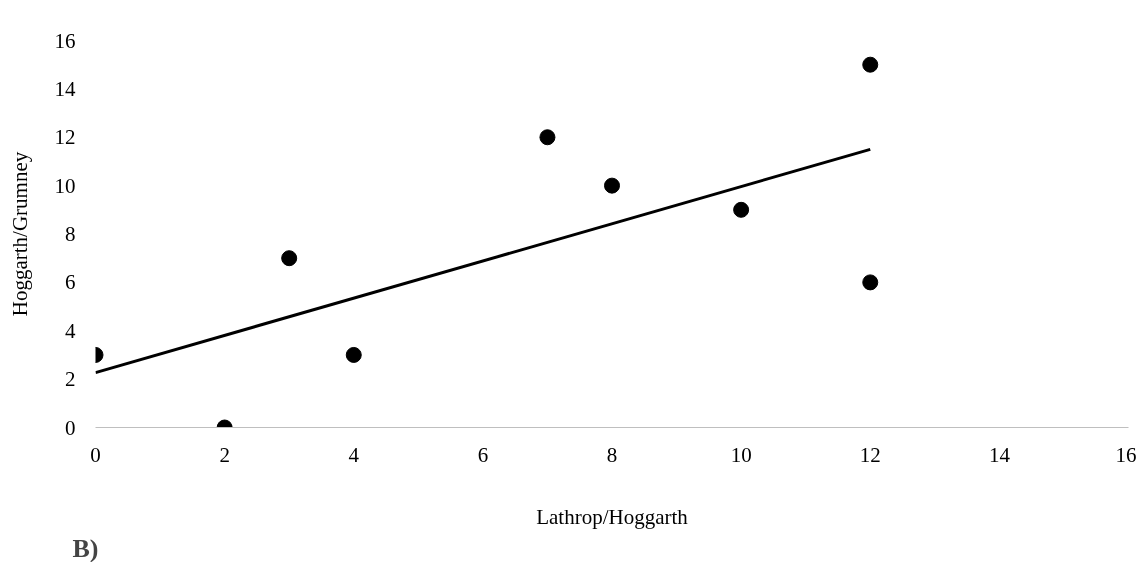 Image resolution: width=1136 pixels, height=562 pixels. I want to click on x-tick-label: 8, so click(612, 454).